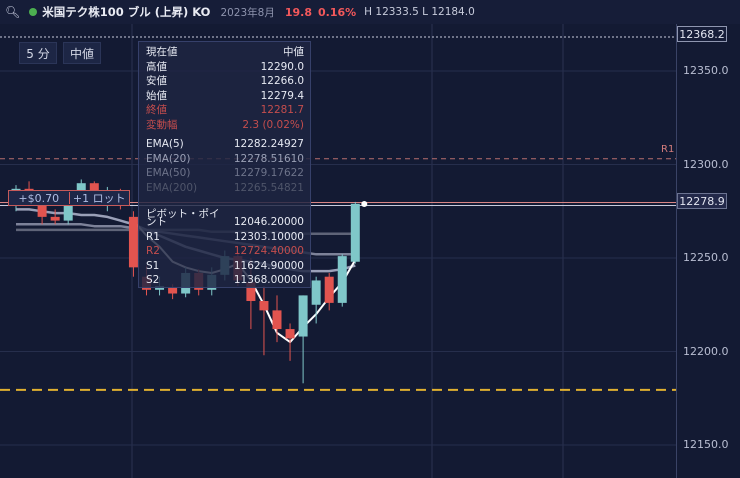 This screenshot has height=478, width=740. What do you see at coordinates (225, 266) in the screenshot?
I see `pivot-row: S1 11624.90000` at bounding box center [225, 266].